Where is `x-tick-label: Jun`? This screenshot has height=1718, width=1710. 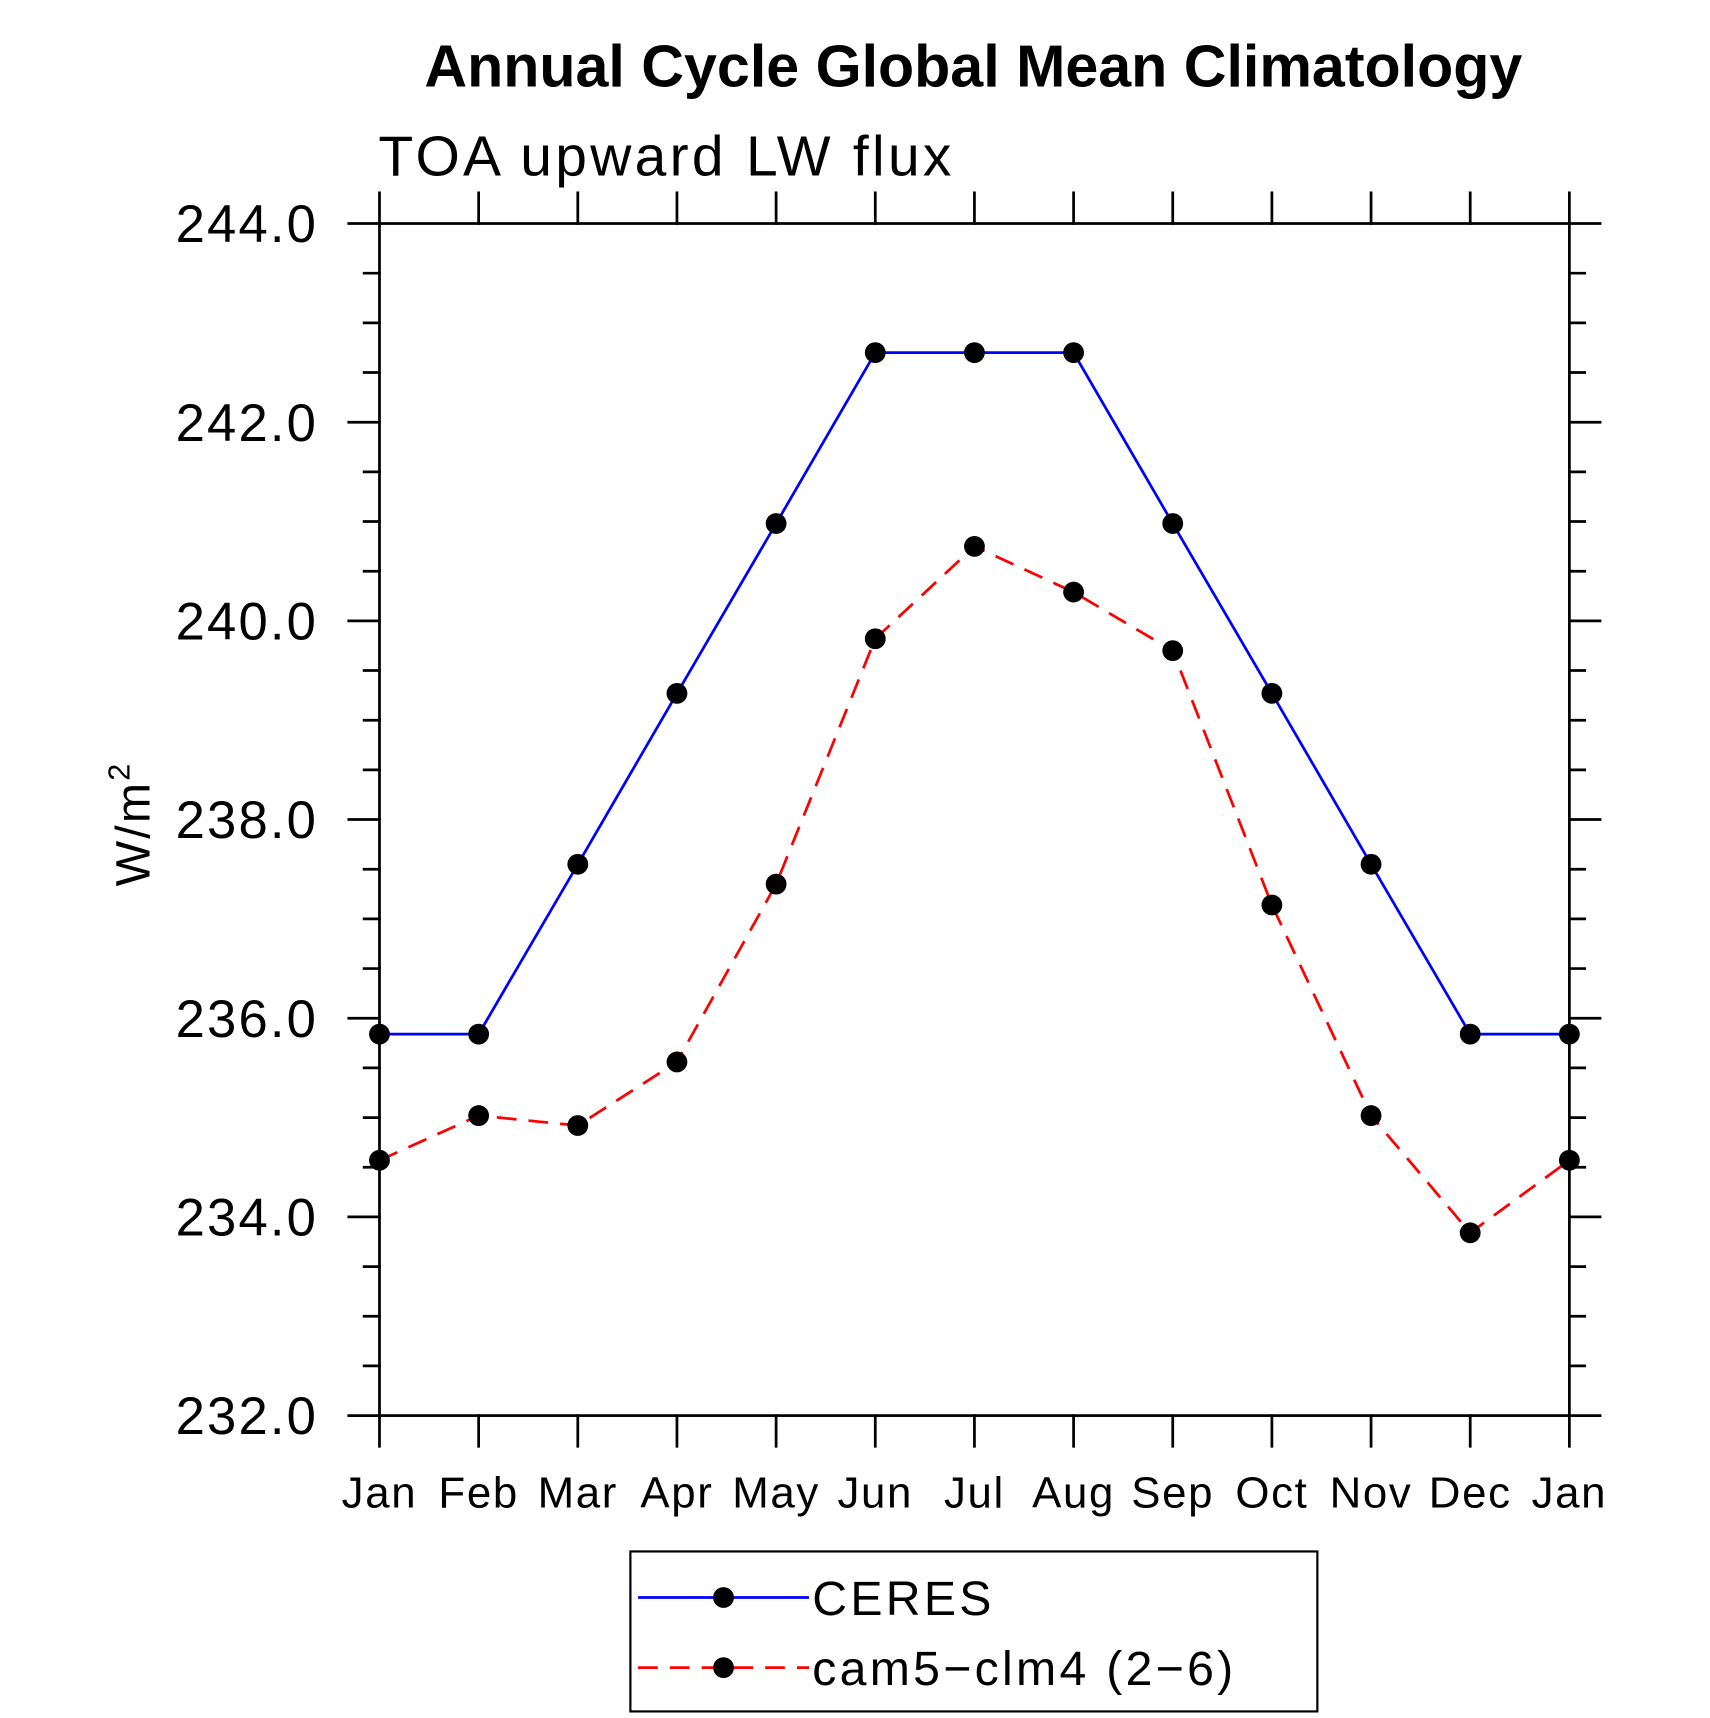 x-tick-label: Jun is located at coordinates (875, 1493).